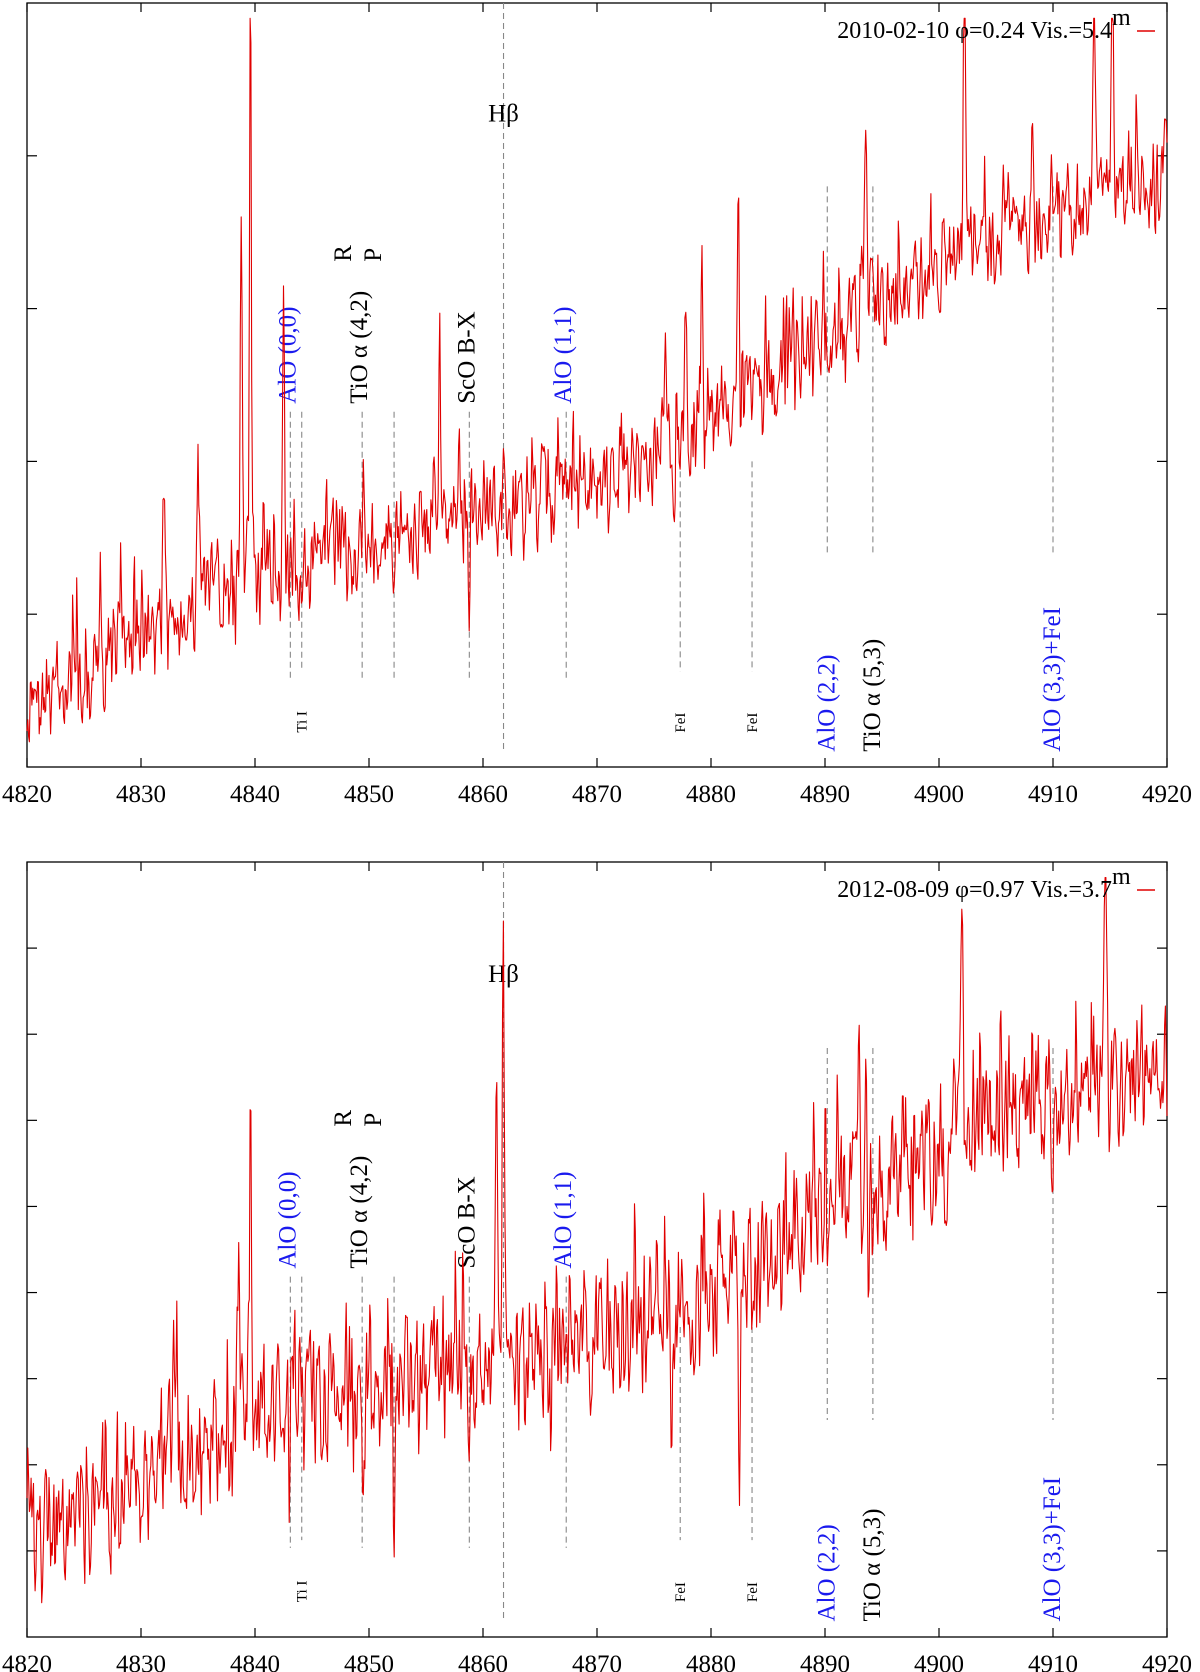 The width and height of the screenshot is (1200, 1672). I want to click on legend-label: 2012-08-09 φ=0.97 Vis.=3.7, so click(974, 890).